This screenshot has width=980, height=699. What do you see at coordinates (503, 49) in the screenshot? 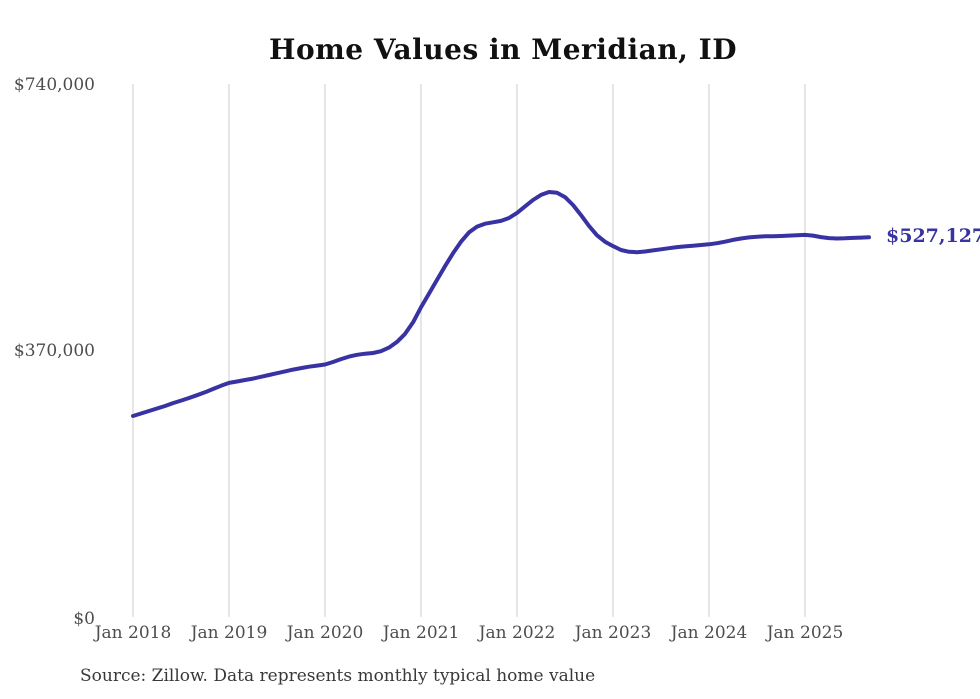
I see `chart-title: Home Values in Meridian, ID` at bounding box center [503, 49].